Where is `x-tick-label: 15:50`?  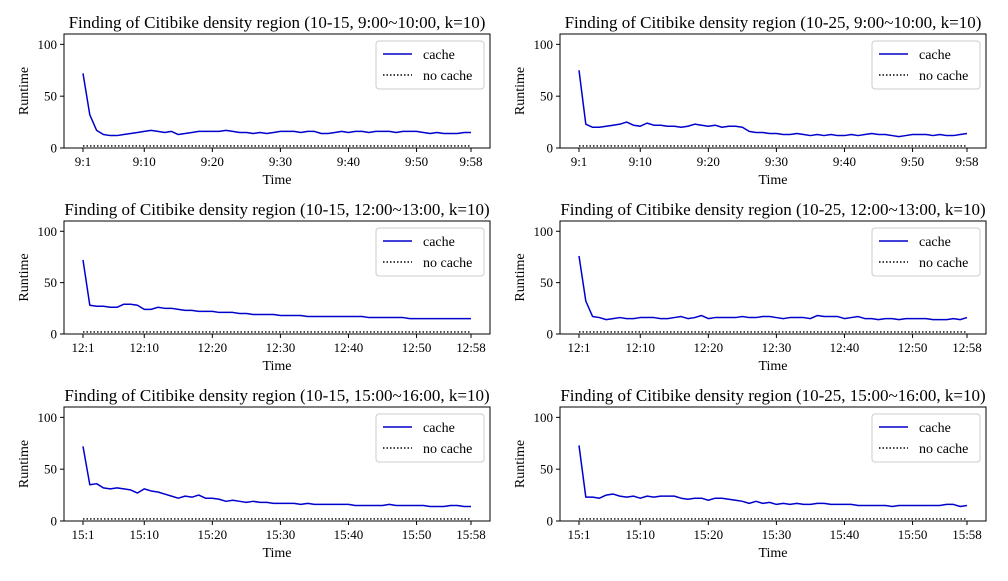
x-tick-label: 15:50 is located at coordinates (417, 534).